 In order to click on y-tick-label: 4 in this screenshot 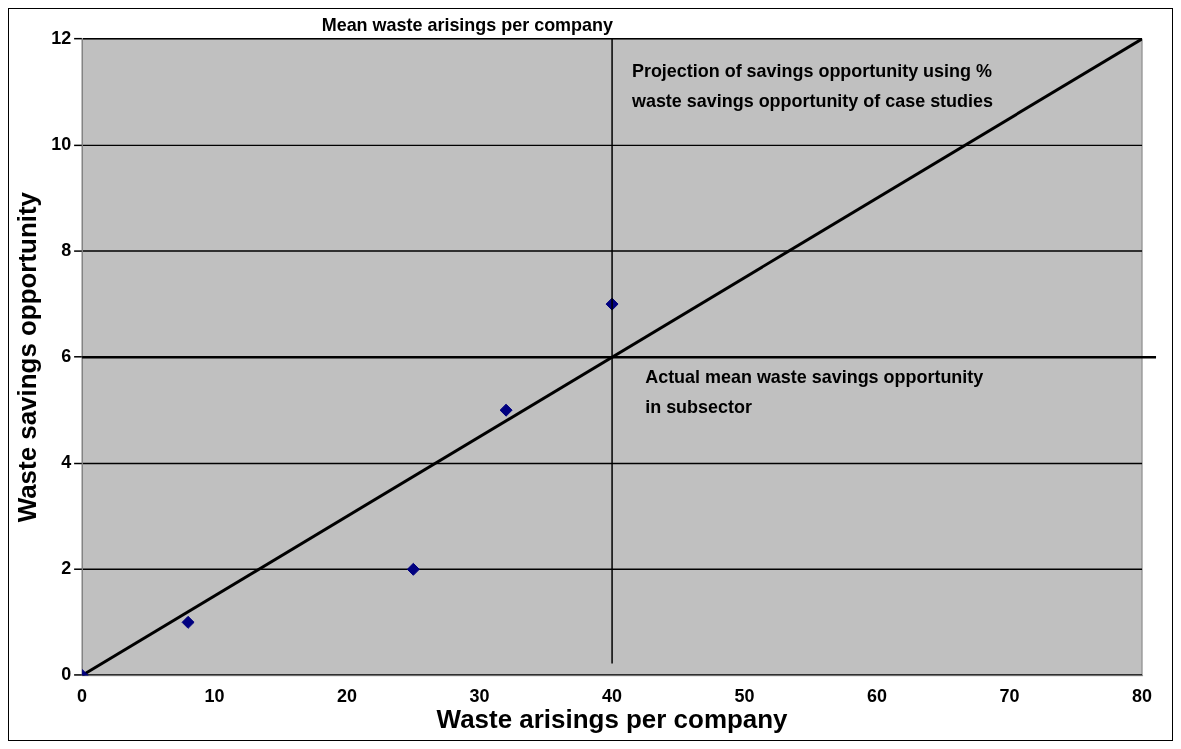, I will do `click(66, 462)`.